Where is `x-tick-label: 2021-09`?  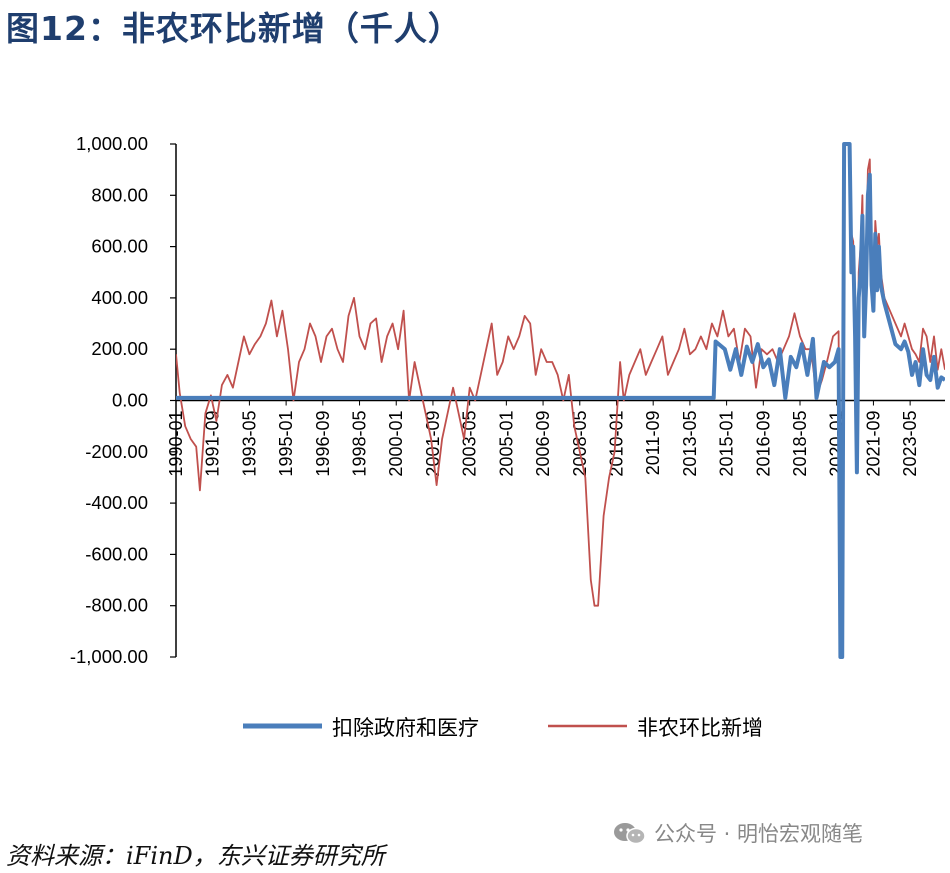
x-tick-label: 2021-09 is located at coordinates (873, 444).